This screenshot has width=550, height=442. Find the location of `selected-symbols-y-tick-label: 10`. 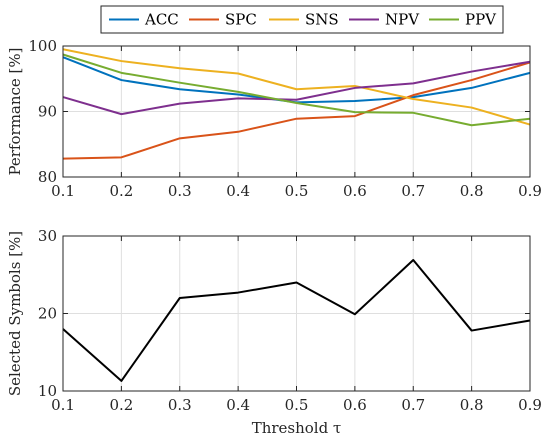

selected-symbols-y-tick-label: 10 is located at coordinates (47, 391).